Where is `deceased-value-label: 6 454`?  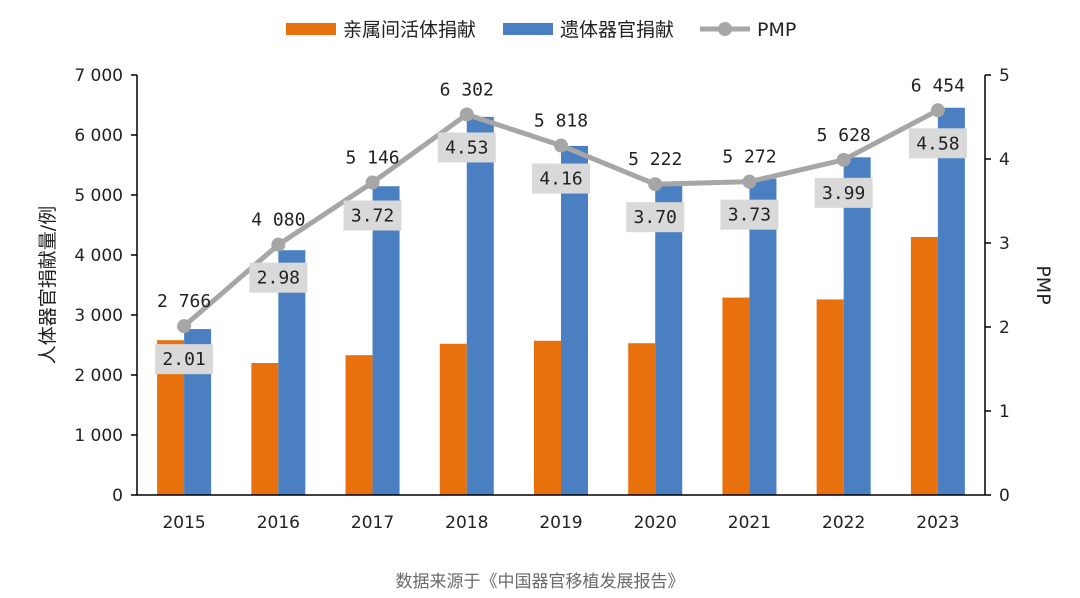
deceased-value-label: 6 454 is located at coordinates (938, 85).